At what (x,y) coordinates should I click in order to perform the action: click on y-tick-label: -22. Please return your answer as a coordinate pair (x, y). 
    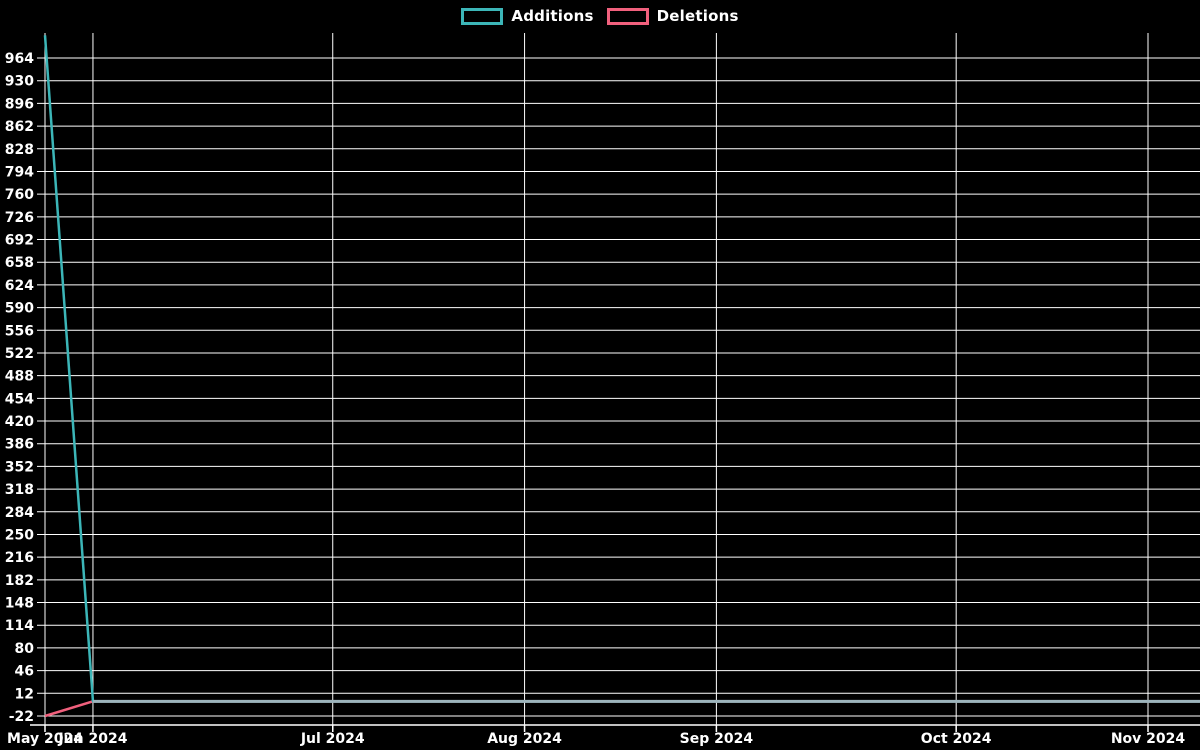
    Looking at the image, I should click on (21, 717).